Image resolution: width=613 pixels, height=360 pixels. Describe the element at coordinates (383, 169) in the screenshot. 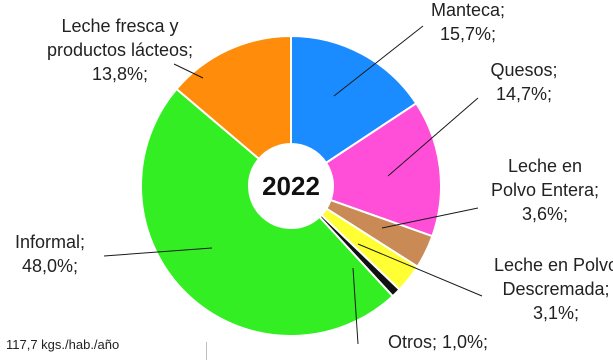

I see `pie-slice-quesos` at that location.